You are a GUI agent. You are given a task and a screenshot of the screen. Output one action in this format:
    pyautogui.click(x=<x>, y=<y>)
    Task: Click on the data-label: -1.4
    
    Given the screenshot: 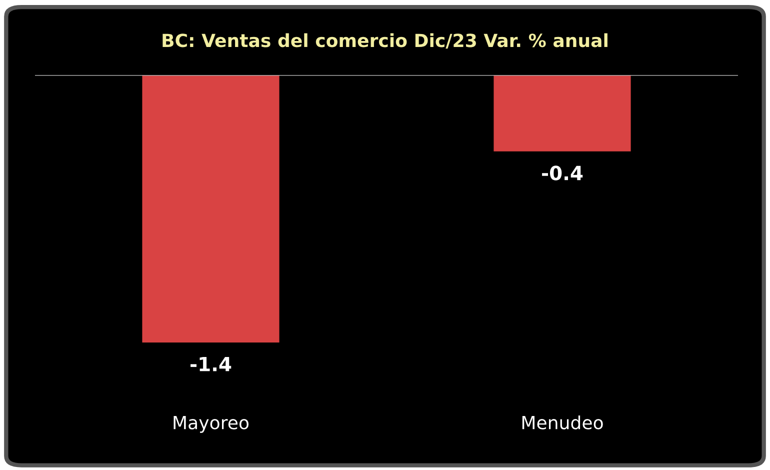 What is the action you would take?
    pyautogui.click(x=211, y=364)
    